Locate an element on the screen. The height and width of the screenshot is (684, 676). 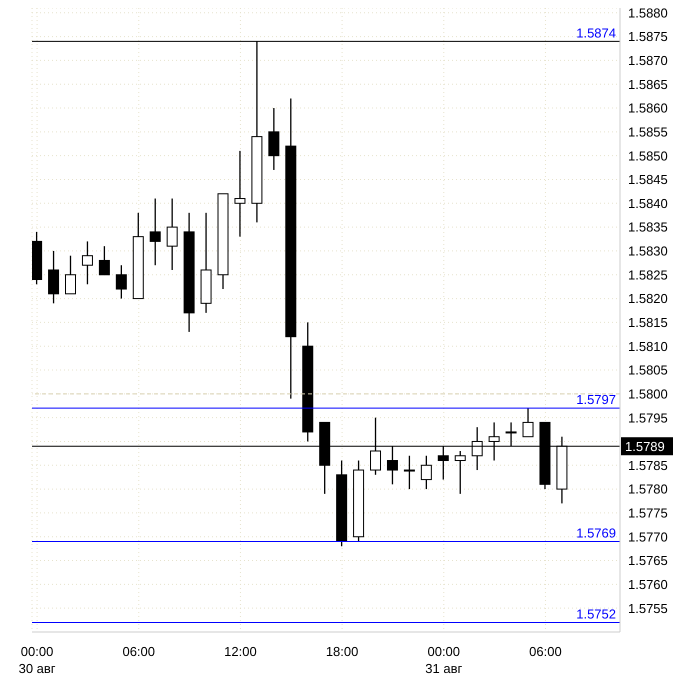
y-tick-label: 1.5825 is located at coordinates (648, 274).